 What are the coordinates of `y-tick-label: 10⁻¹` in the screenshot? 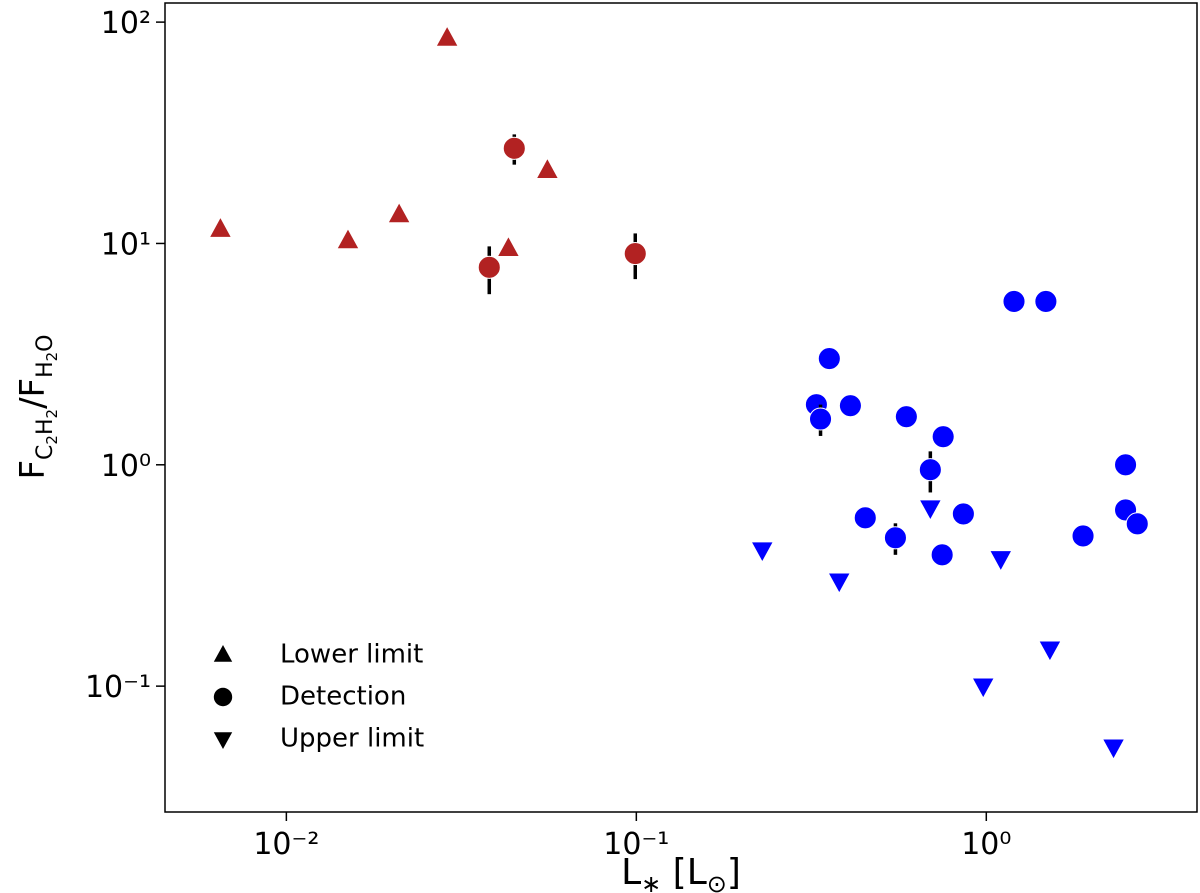 It's located at (118, 687).